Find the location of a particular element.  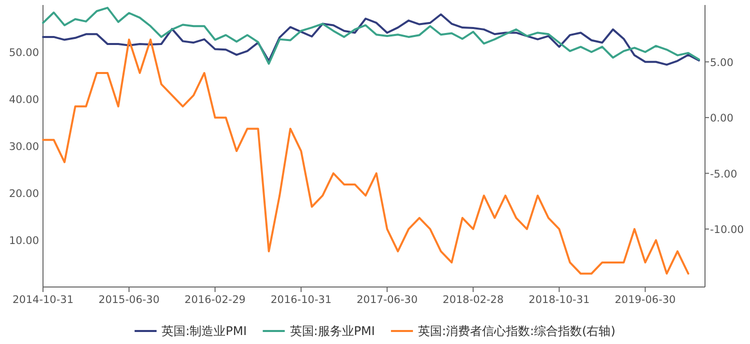

y-tick-label: 40.00 is located at coordinates (23, 100).